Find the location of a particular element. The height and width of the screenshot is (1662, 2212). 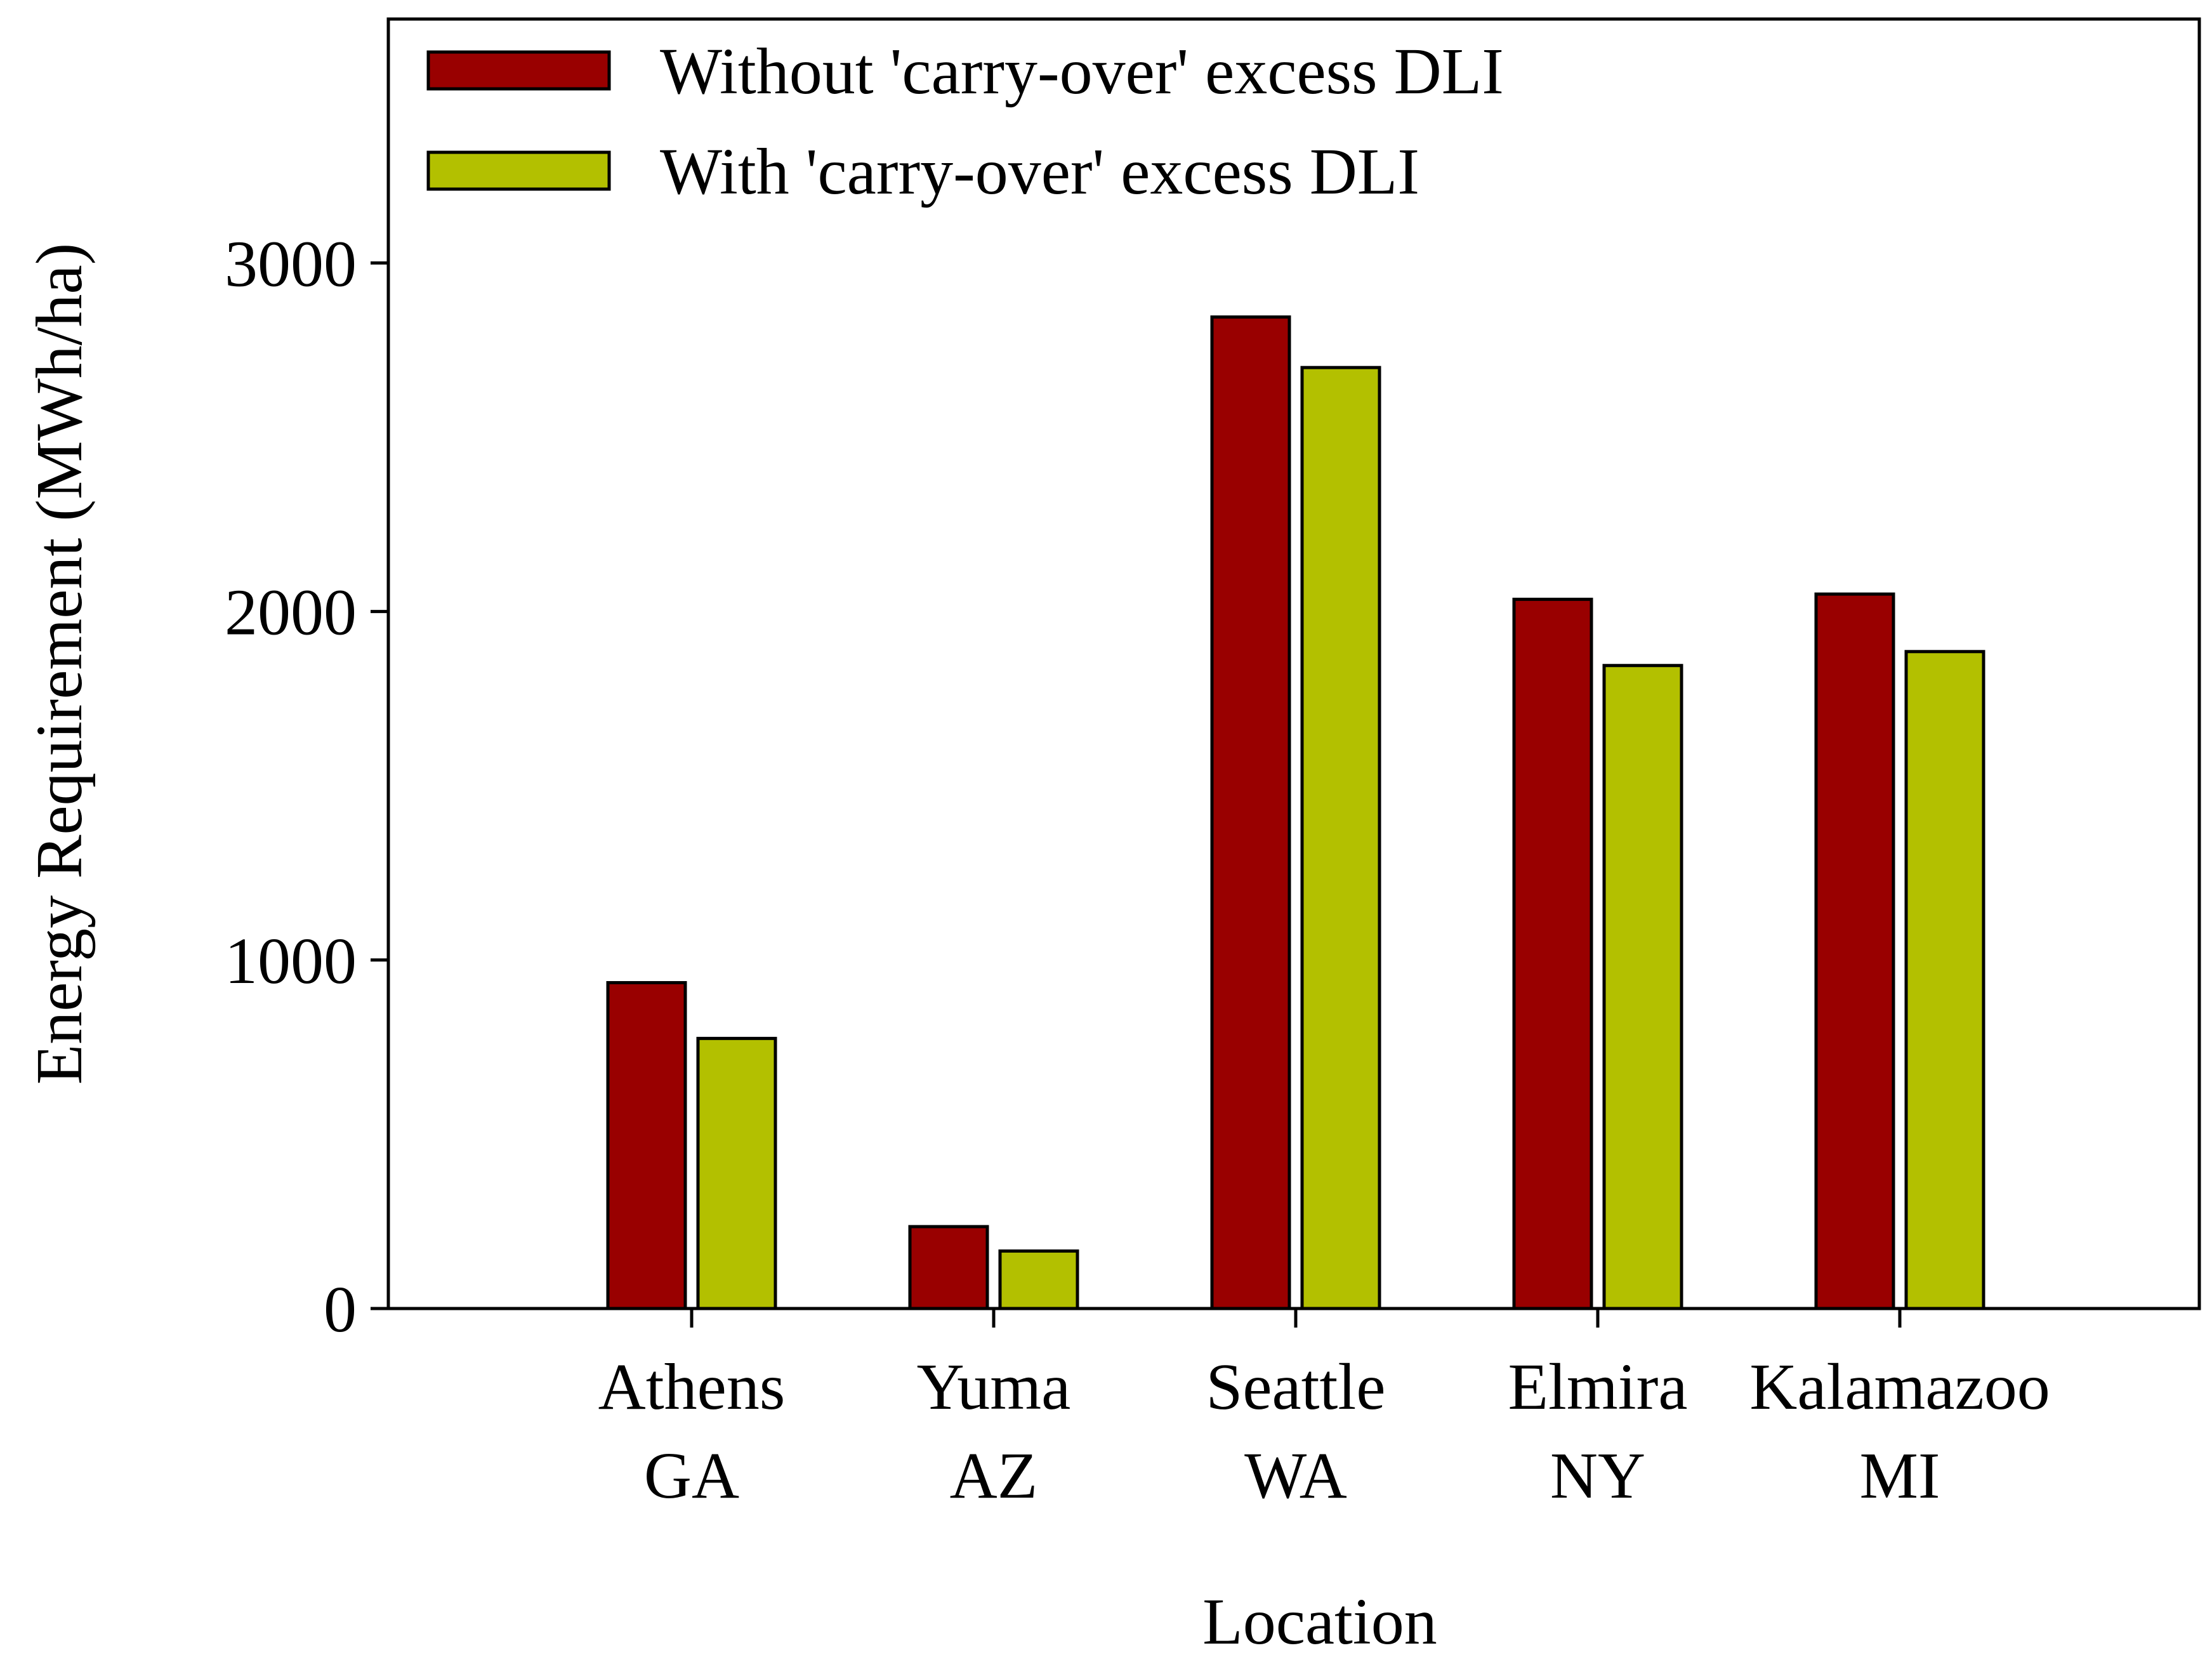

bar-kalamazoo-with-carry-over is located at coordinates (1944, 980).